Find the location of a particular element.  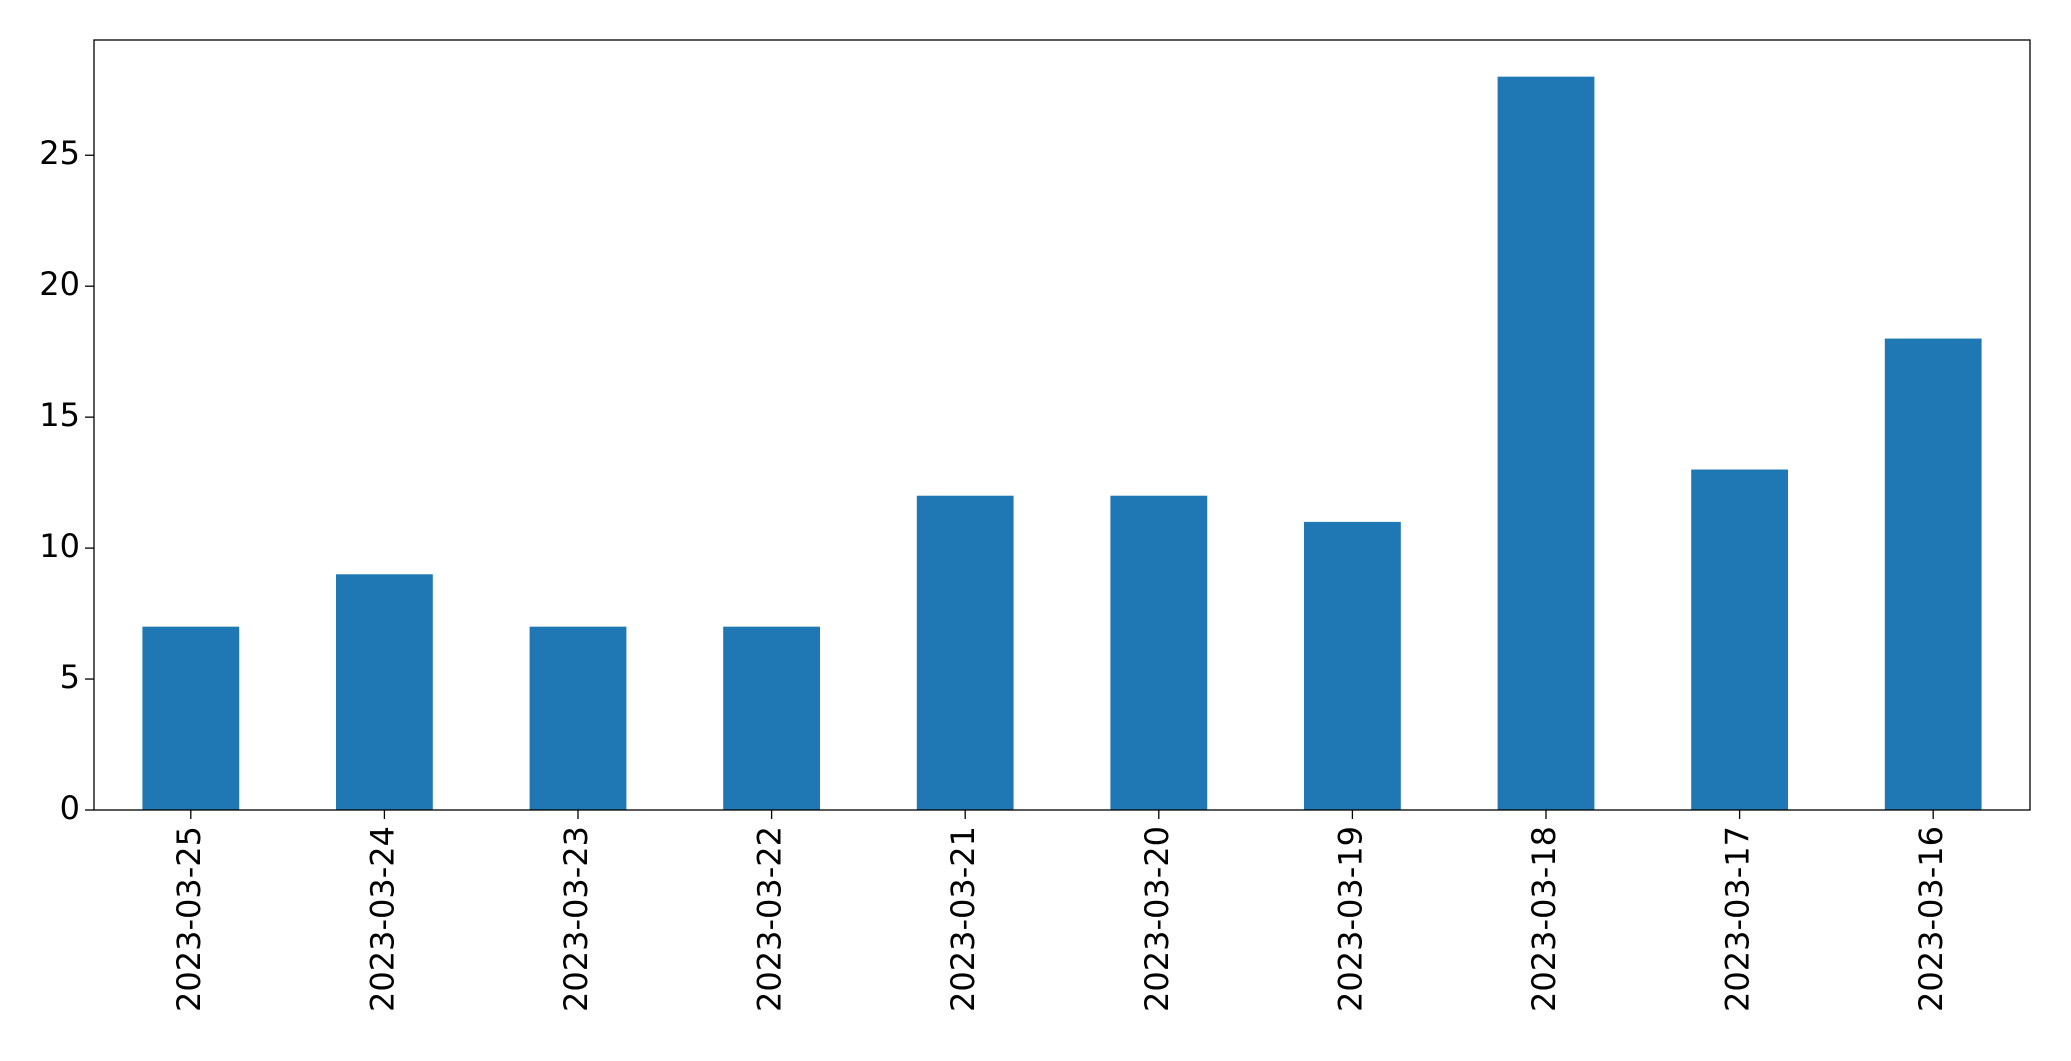

y-tick-label: 15 is located at coordinates (59, 415).